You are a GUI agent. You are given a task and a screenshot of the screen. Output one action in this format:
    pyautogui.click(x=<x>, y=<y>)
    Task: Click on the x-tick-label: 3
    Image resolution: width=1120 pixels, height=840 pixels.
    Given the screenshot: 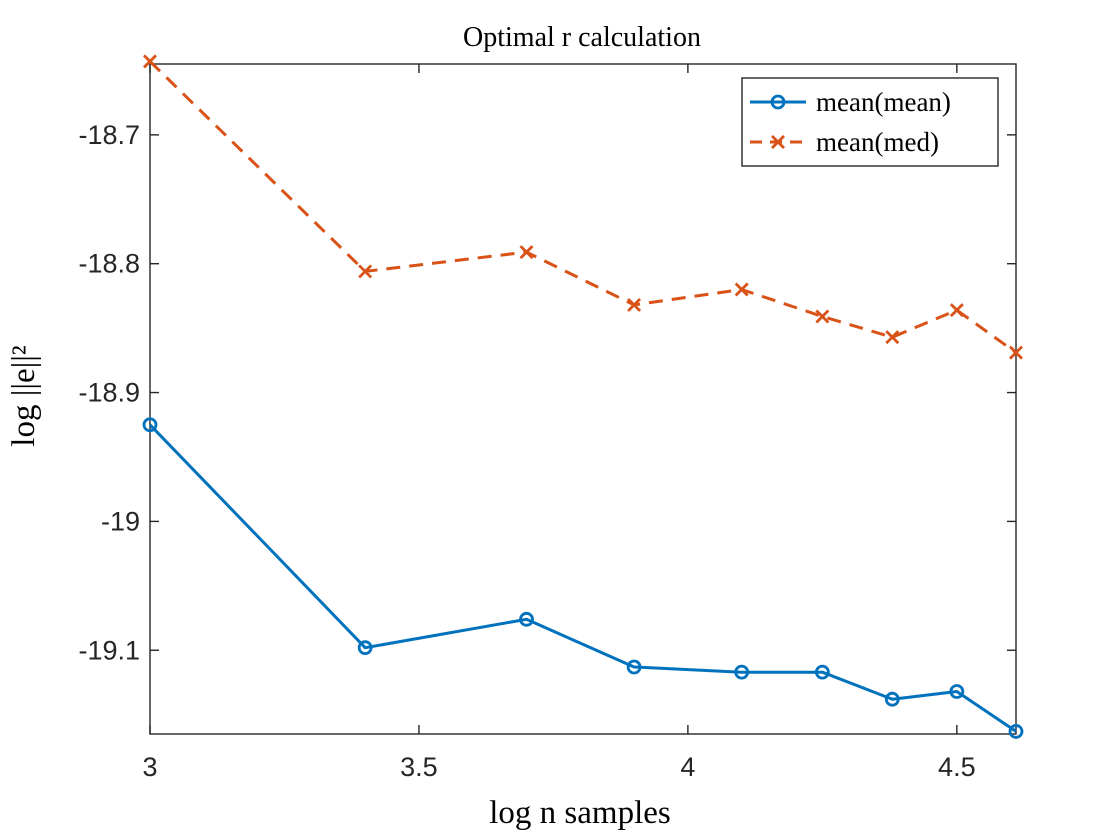 What is the action you would take?
    pyautogui.click(x=149, y=767)
    